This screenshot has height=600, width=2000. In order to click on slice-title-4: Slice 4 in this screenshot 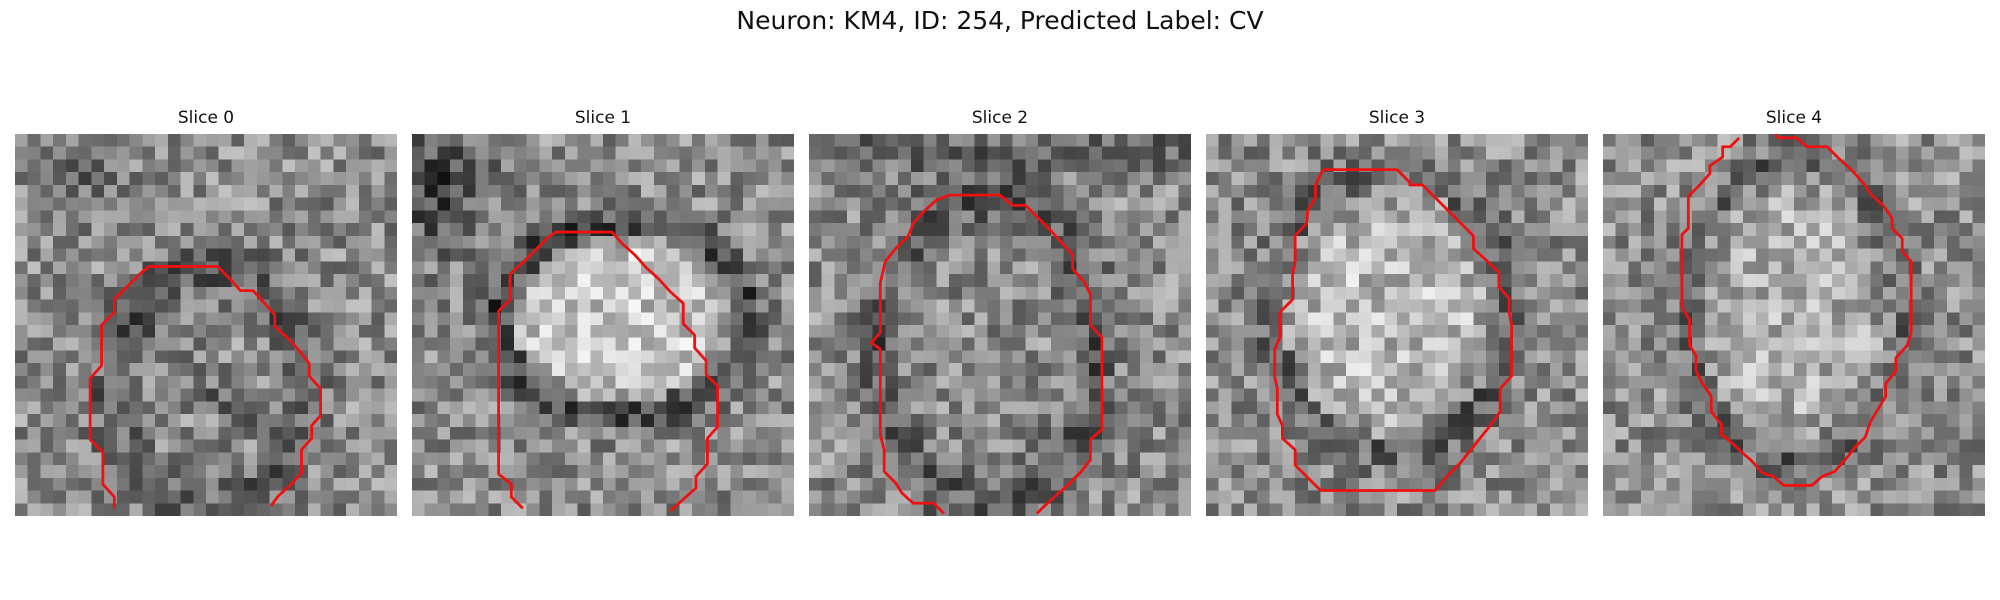, I will do `click(1794, 118)`.